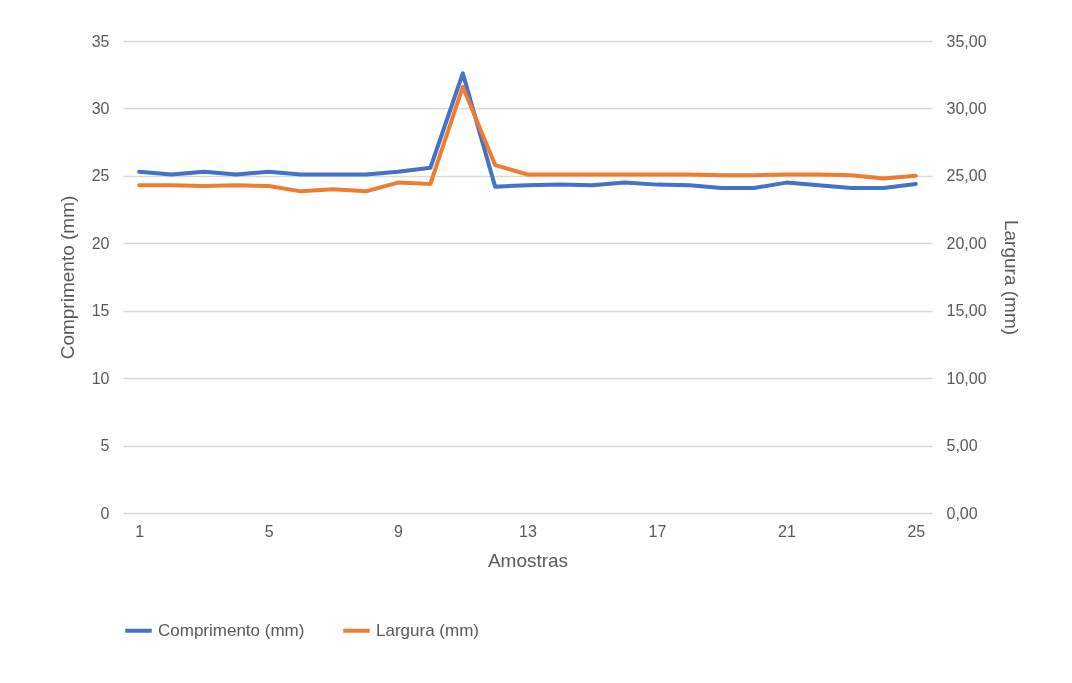  Describe the element at coordinates (966, 378) in the screenshot. I see `y2-tick-label: 10,00` at that location.